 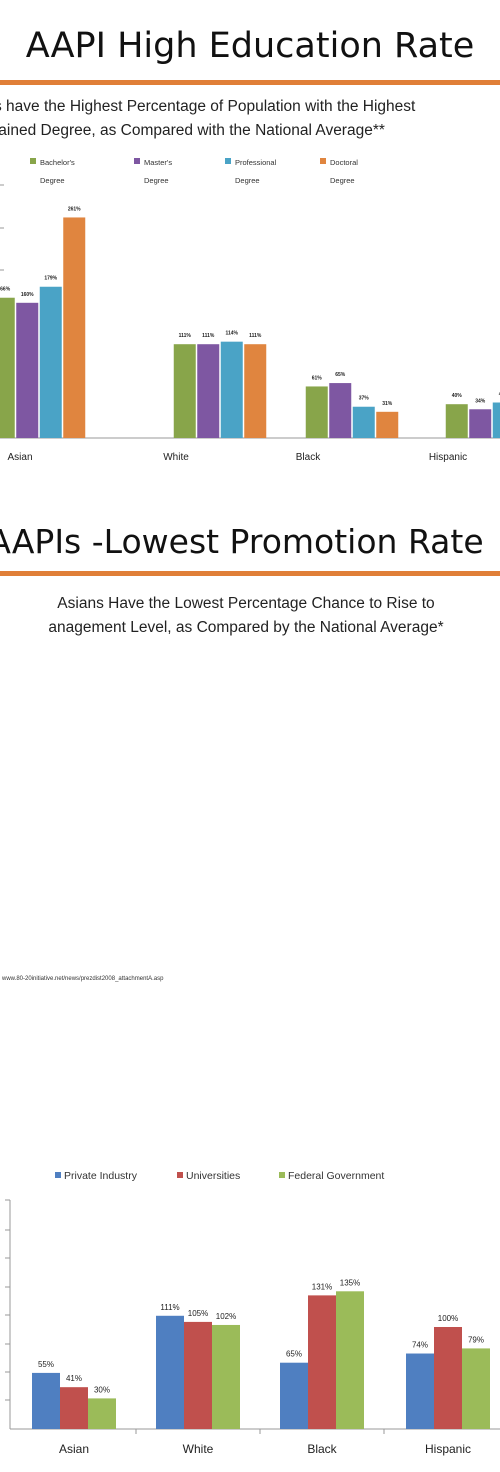 What do you see at coordinates (387, 424) in the screenshot?
I see `bar-black-doctoral-degree` at bounding box center [387, 424].